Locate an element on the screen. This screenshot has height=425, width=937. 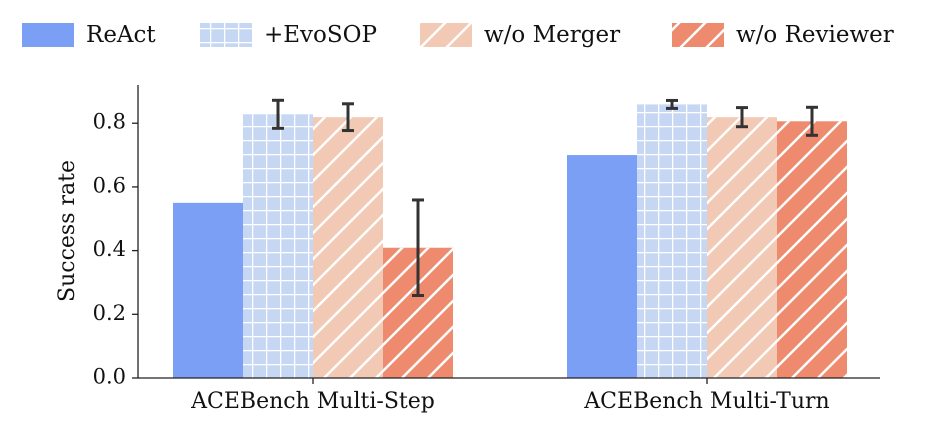
y-tick-label: 0.2 is located at coordinates (109, 313).